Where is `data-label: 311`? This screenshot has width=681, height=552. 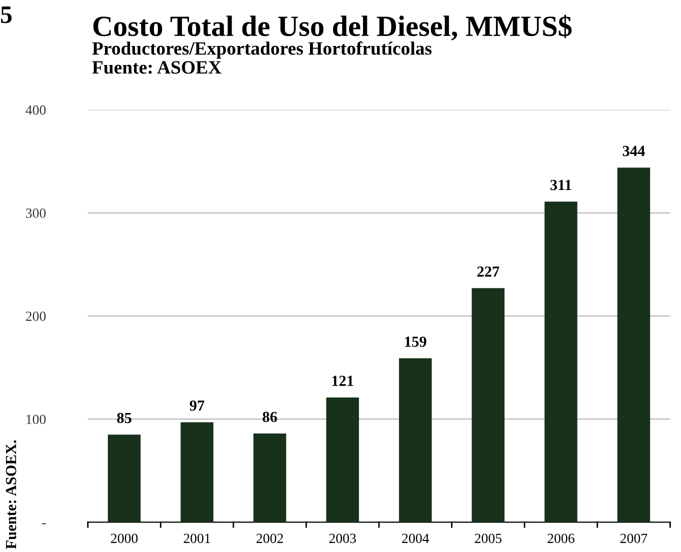 data-label: 311 is located at coordinates (561, 185).